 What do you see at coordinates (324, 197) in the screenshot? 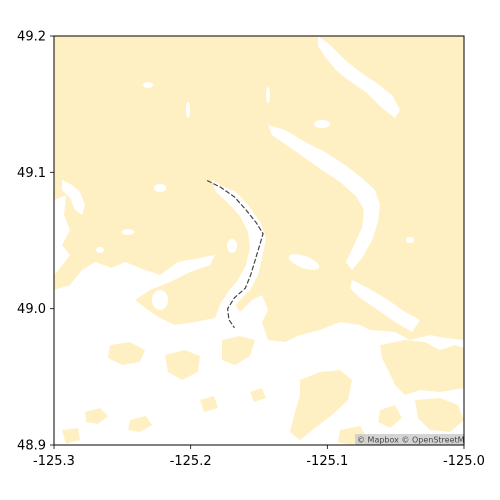
I see `water-central-lake` at bounding box center [324, 197].